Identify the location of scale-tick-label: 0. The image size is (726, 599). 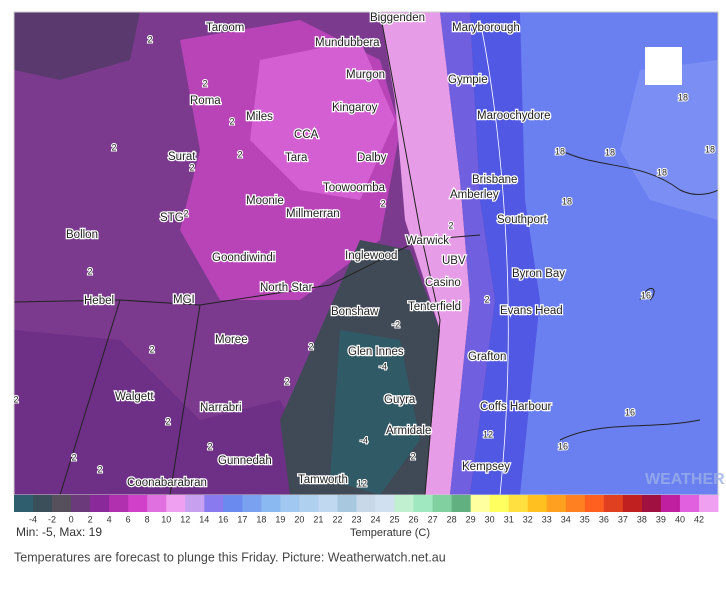
(71, 519).